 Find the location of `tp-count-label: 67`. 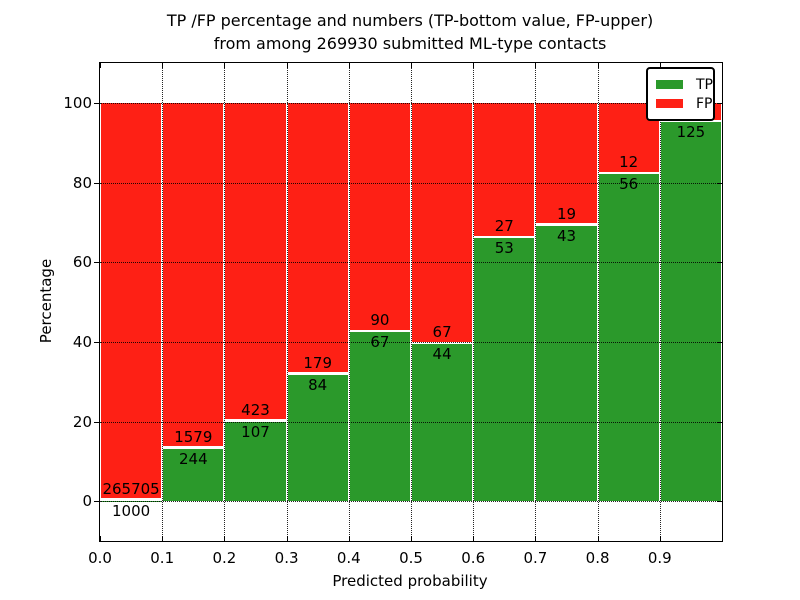

tp-count-label: 67 is located at coordinates (380, 342).